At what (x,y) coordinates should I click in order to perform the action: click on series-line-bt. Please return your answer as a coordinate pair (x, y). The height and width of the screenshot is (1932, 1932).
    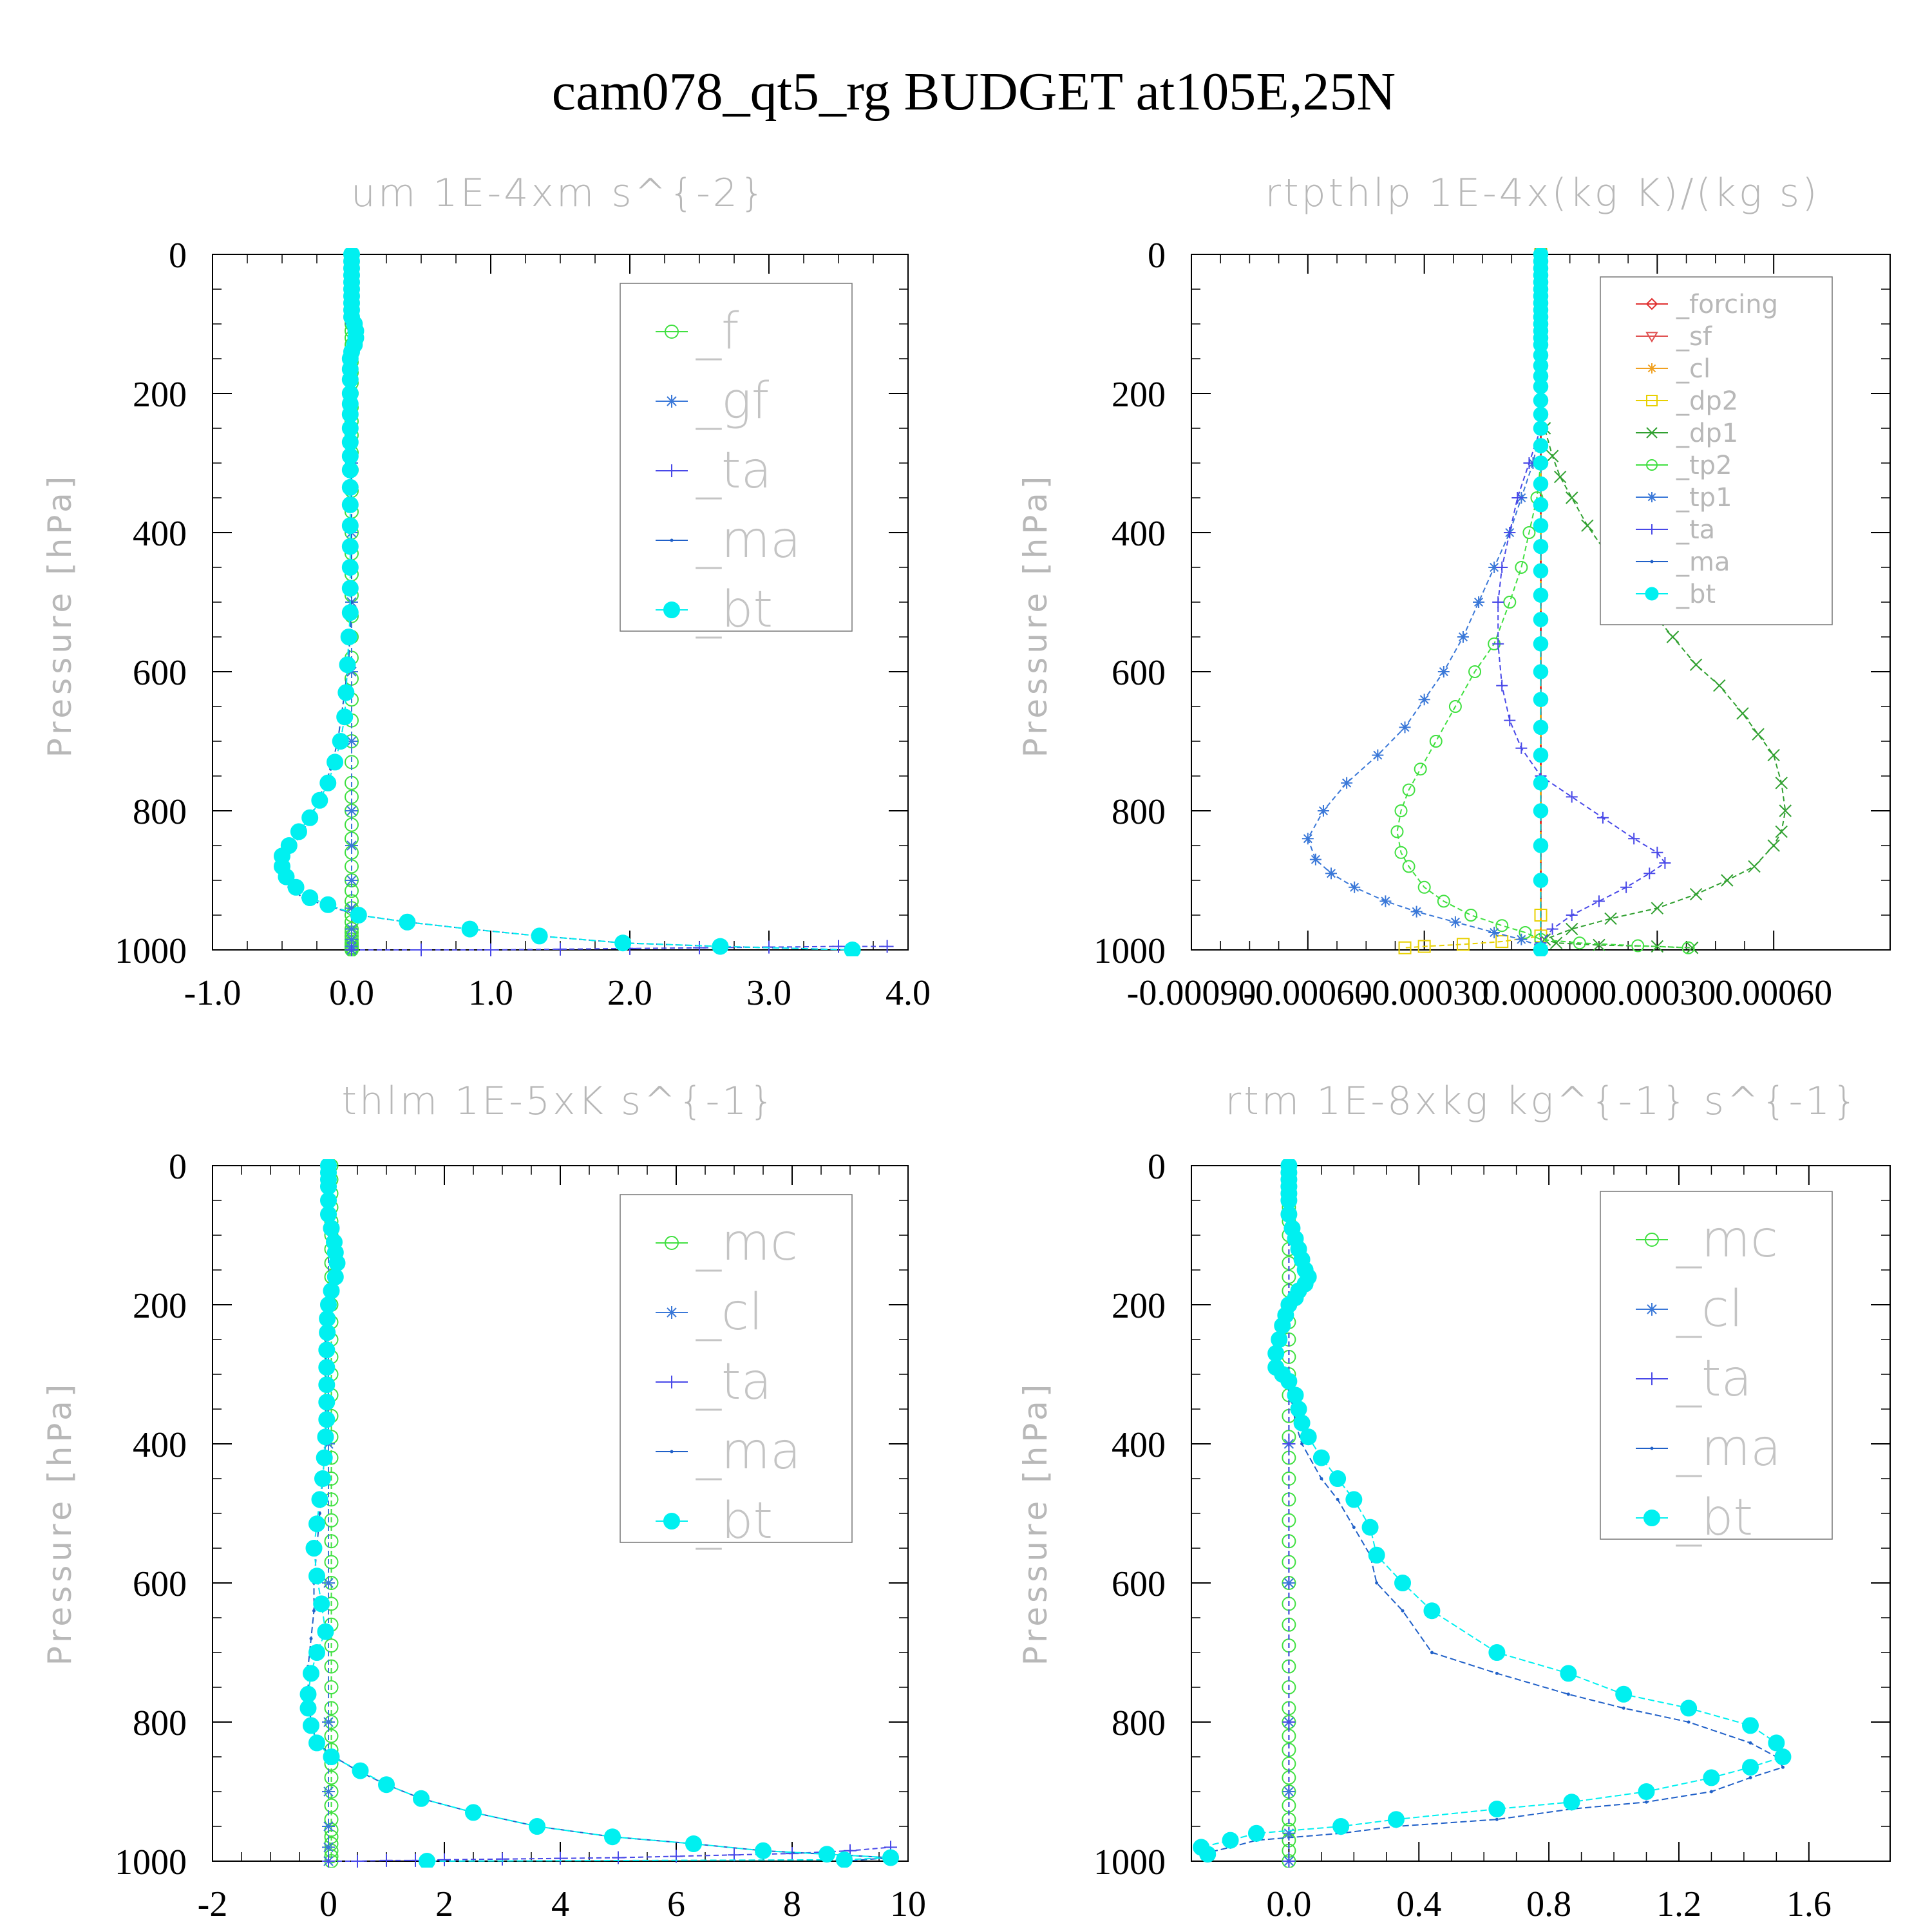
    Looking at the image, I should click on (599, 1514).